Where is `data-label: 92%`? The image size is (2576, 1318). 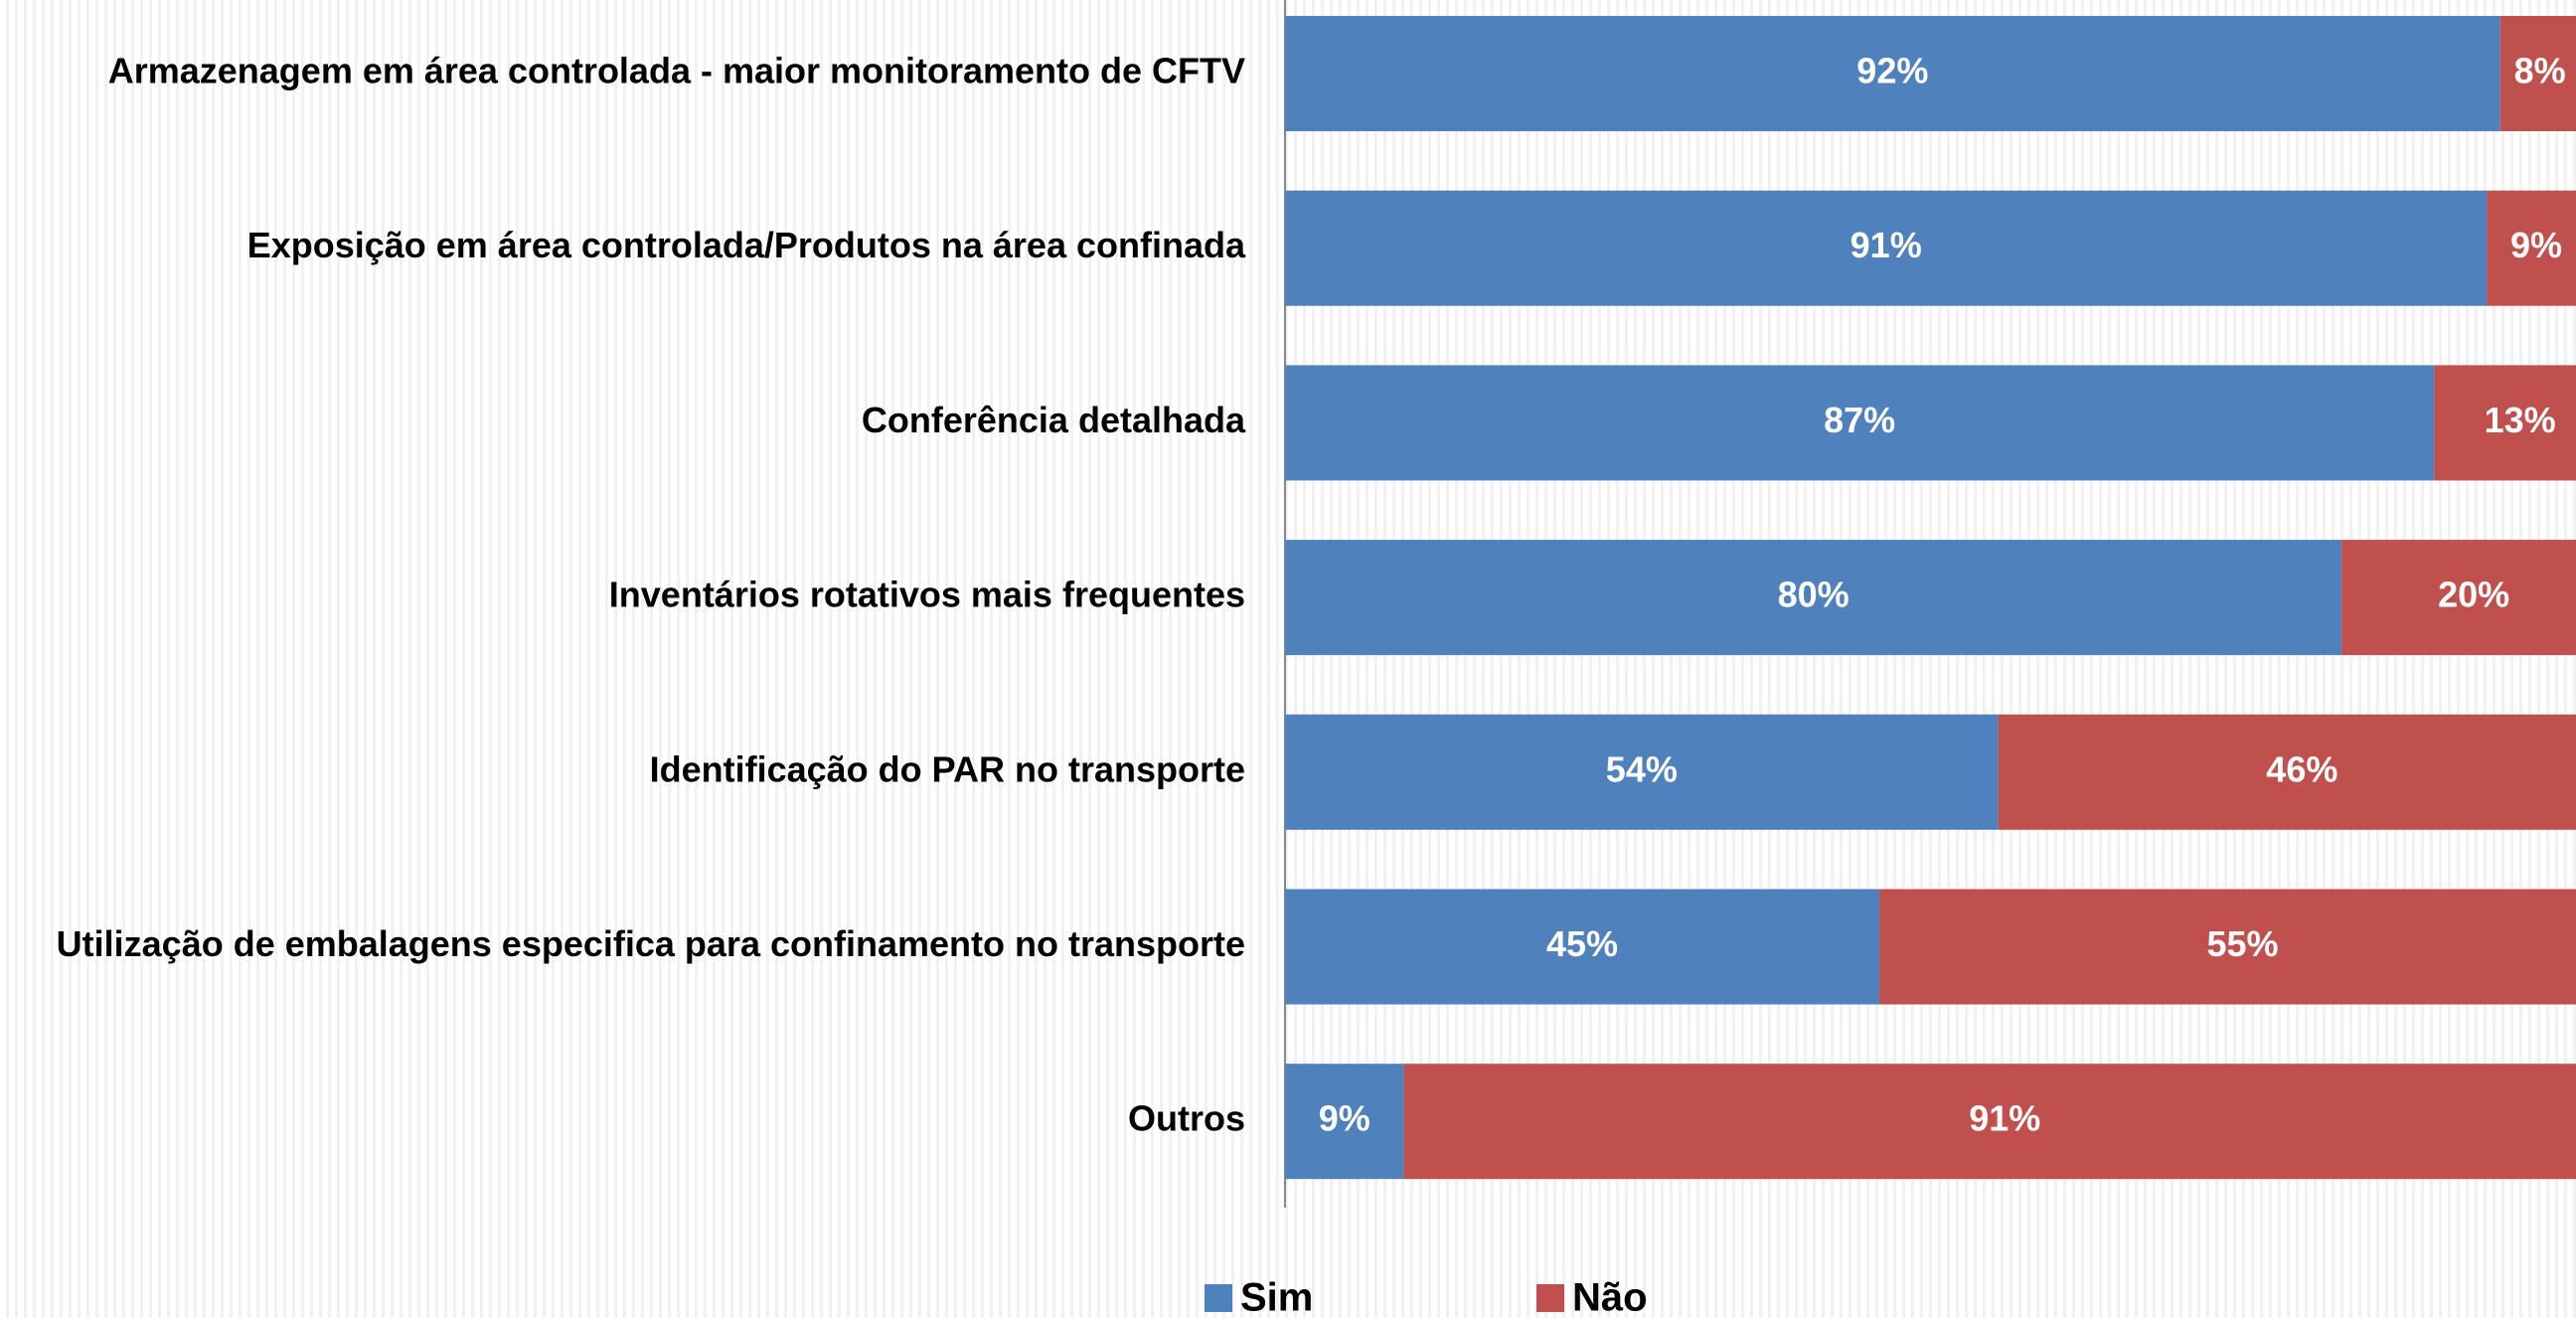 data-label: 92% is located at coordinates (1892, 71).